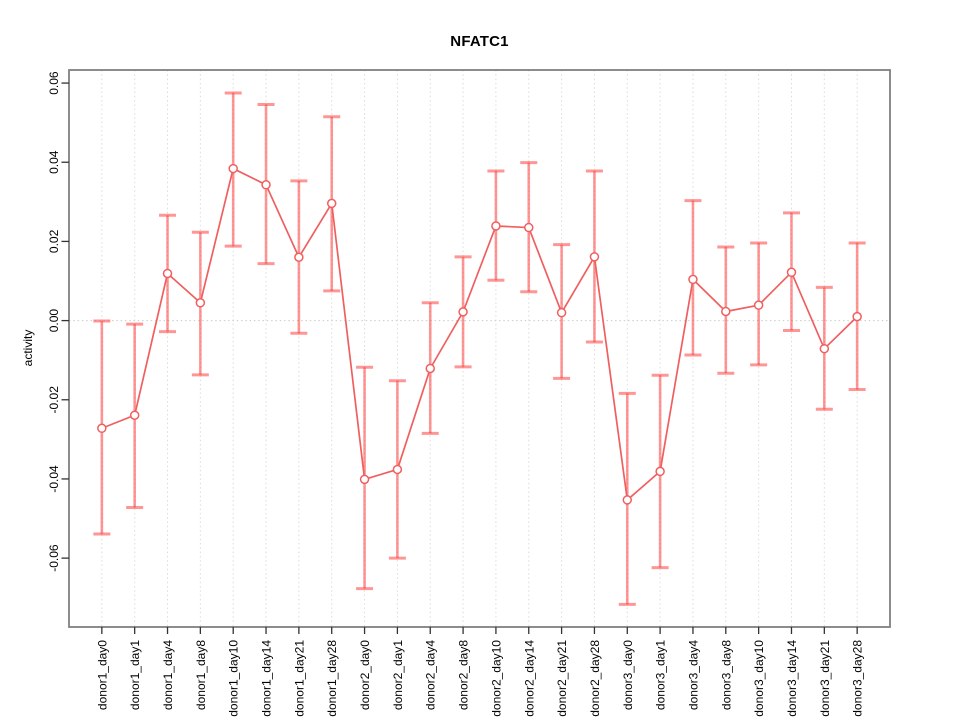 This screenshot has height=720, width=960. Describe the element at coordinates (54, 83) in the screenshot. I see `y-tick-label: 0.06` at that location.